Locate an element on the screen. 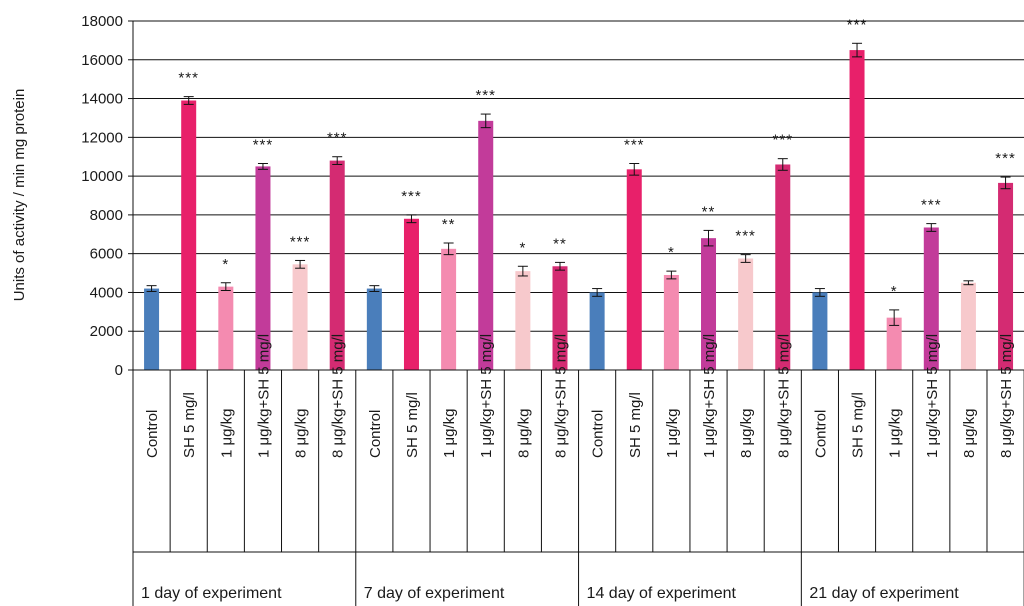  group-label: 7 day of experiment is located at coordinates (434, 593).